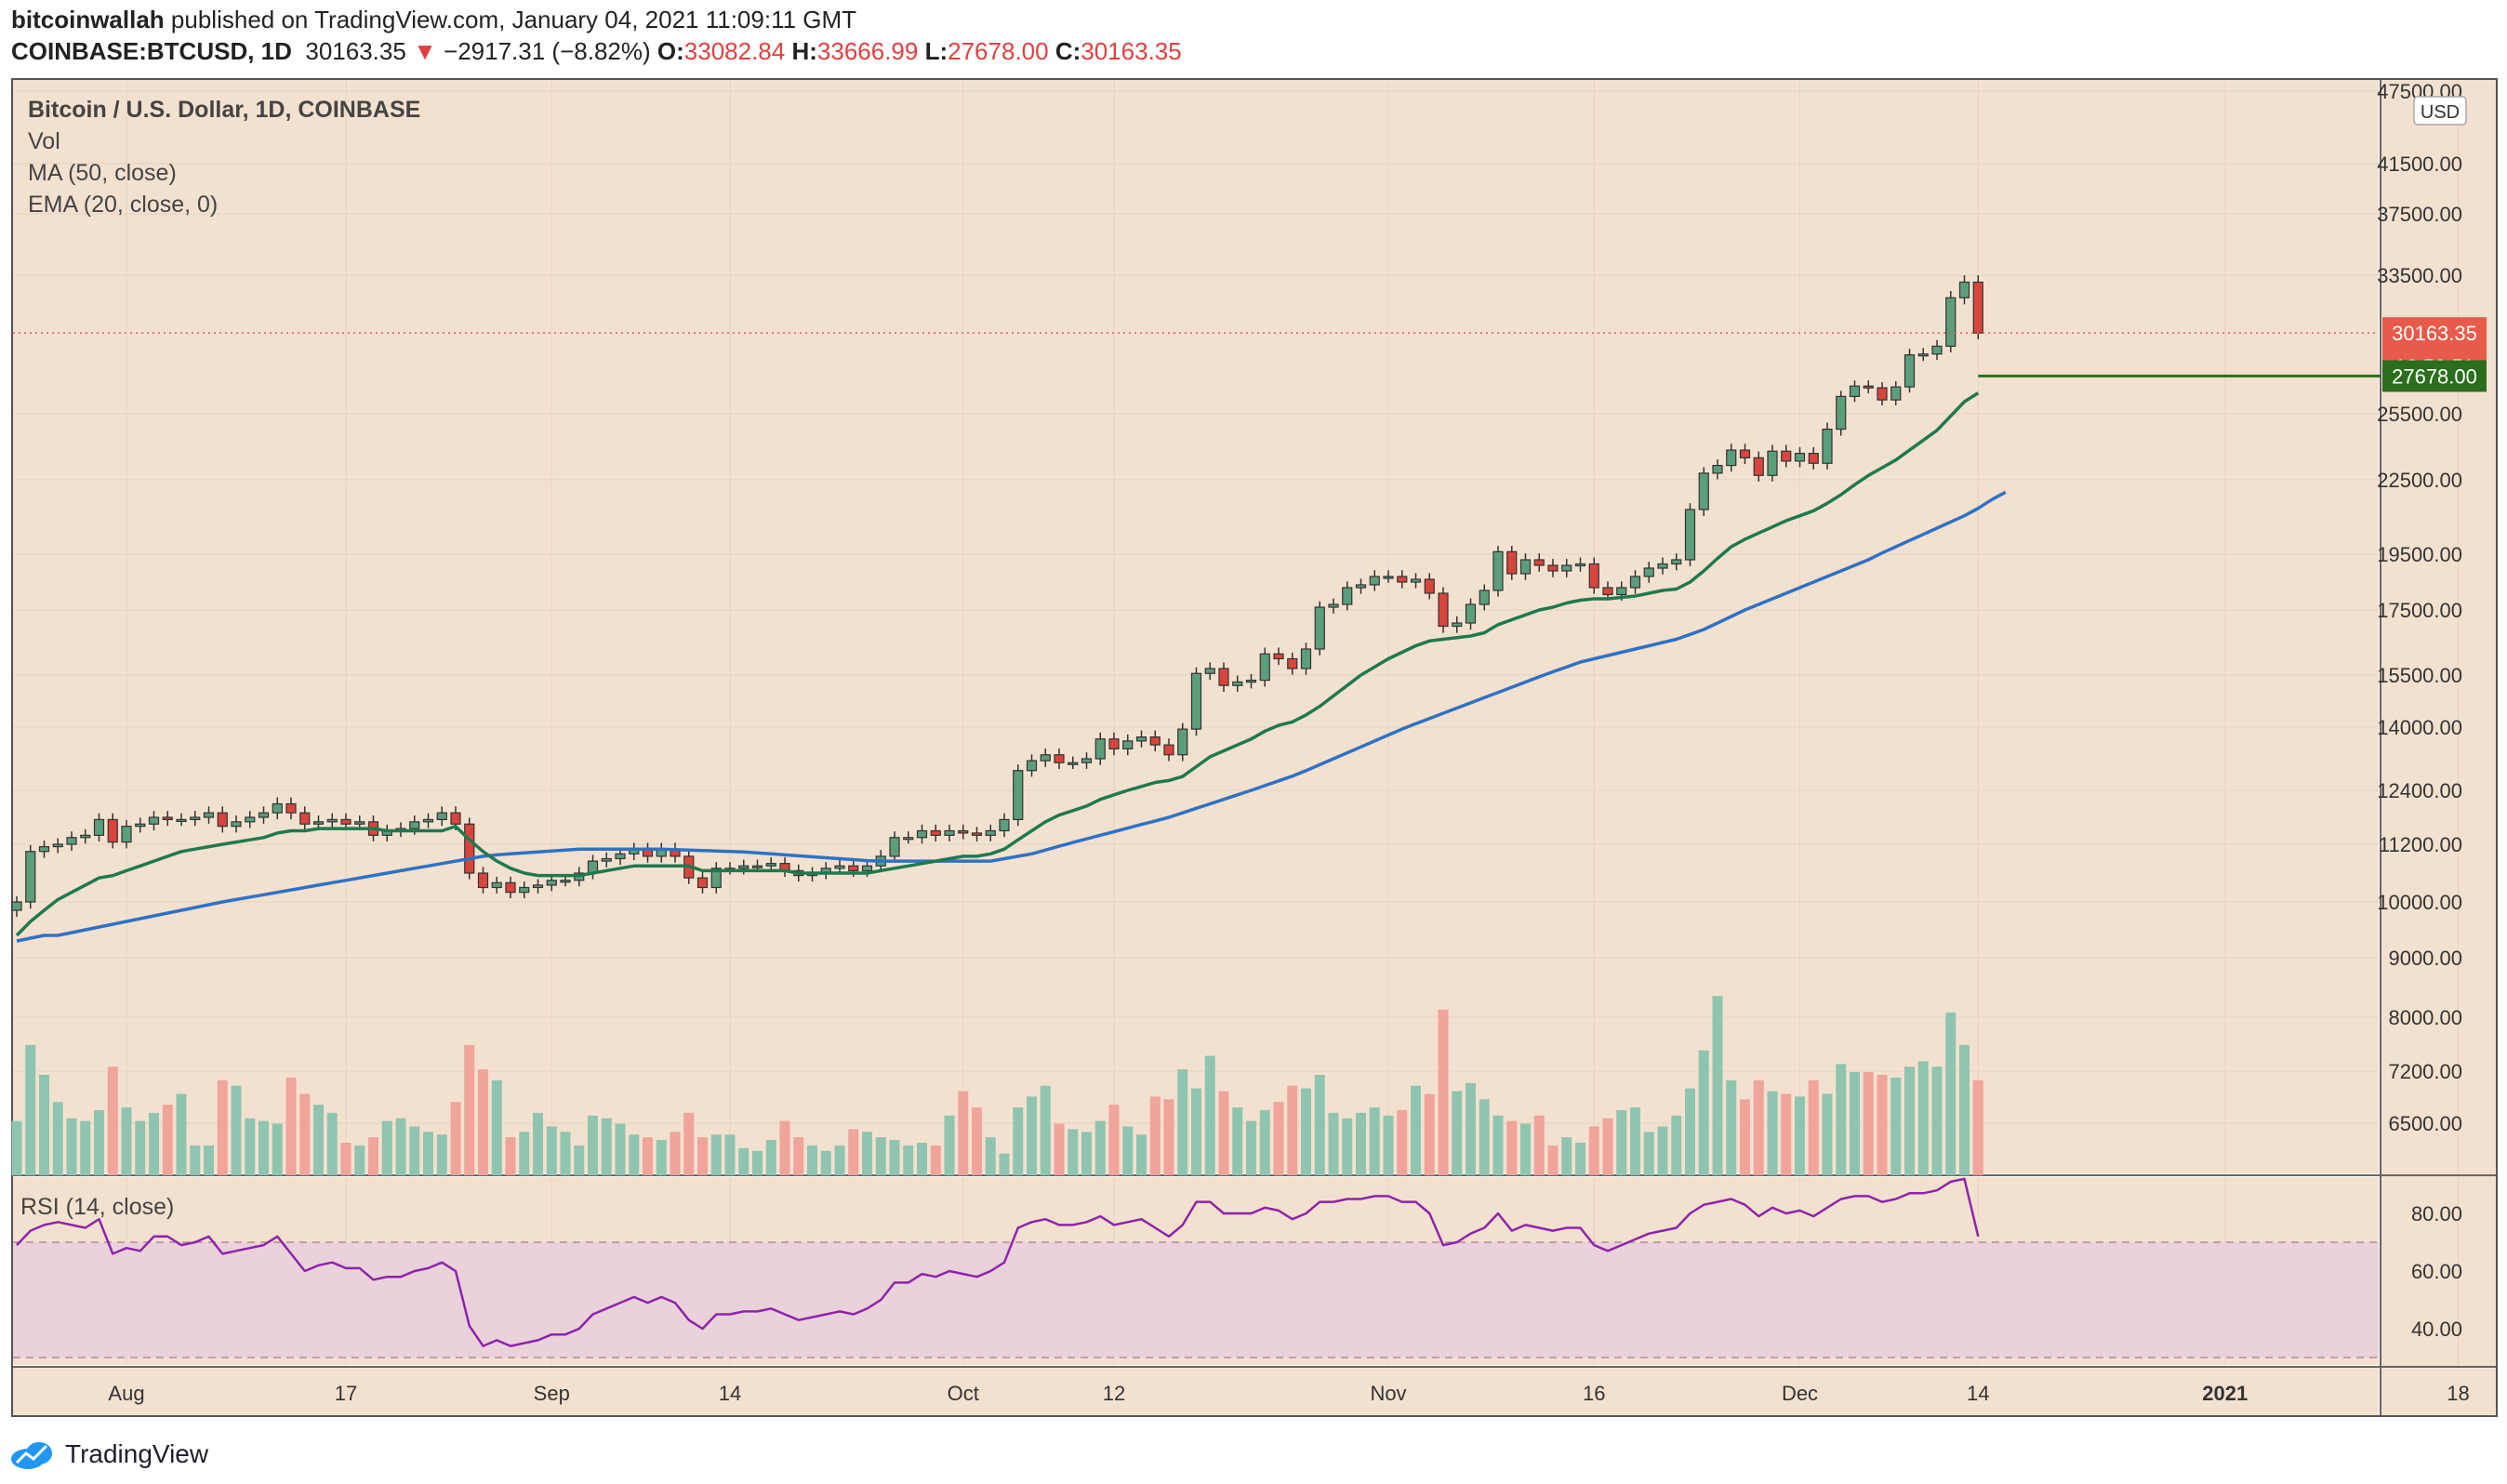 This screenshot has height=1484, width=2507. What do you see at coordinates (224, 110) in the screenshot?
I see `legend-title: Bitcoin / U.S. Dollar, 1D, COINBASE` at bounding box center [224, 110].